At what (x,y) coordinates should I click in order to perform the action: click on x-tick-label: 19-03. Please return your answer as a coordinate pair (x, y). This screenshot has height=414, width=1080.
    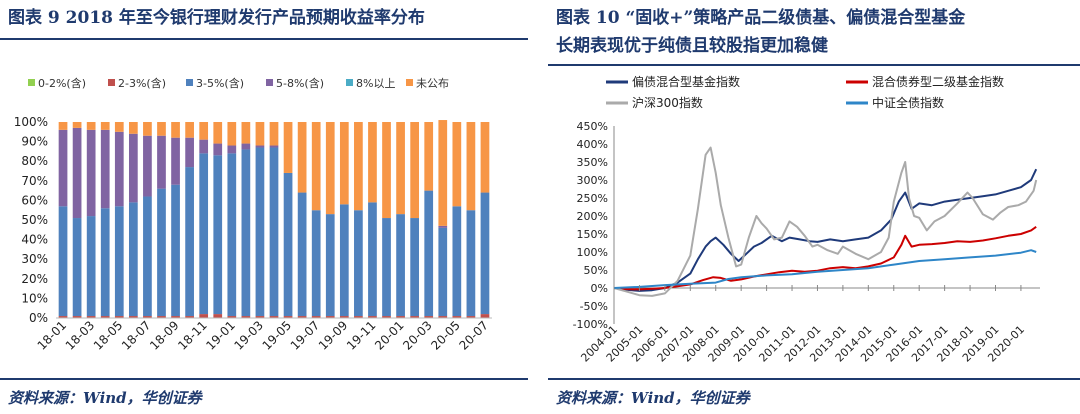
    Looking at the image, I should click on (248, 335).